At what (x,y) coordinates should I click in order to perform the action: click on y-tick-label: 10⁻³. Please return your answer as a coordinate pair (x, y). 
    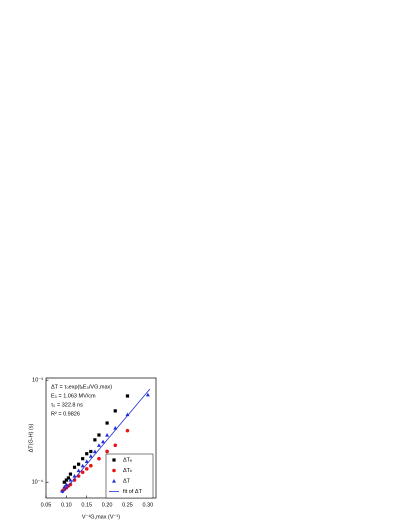
    Looking at the image, I should click on (37, 381).